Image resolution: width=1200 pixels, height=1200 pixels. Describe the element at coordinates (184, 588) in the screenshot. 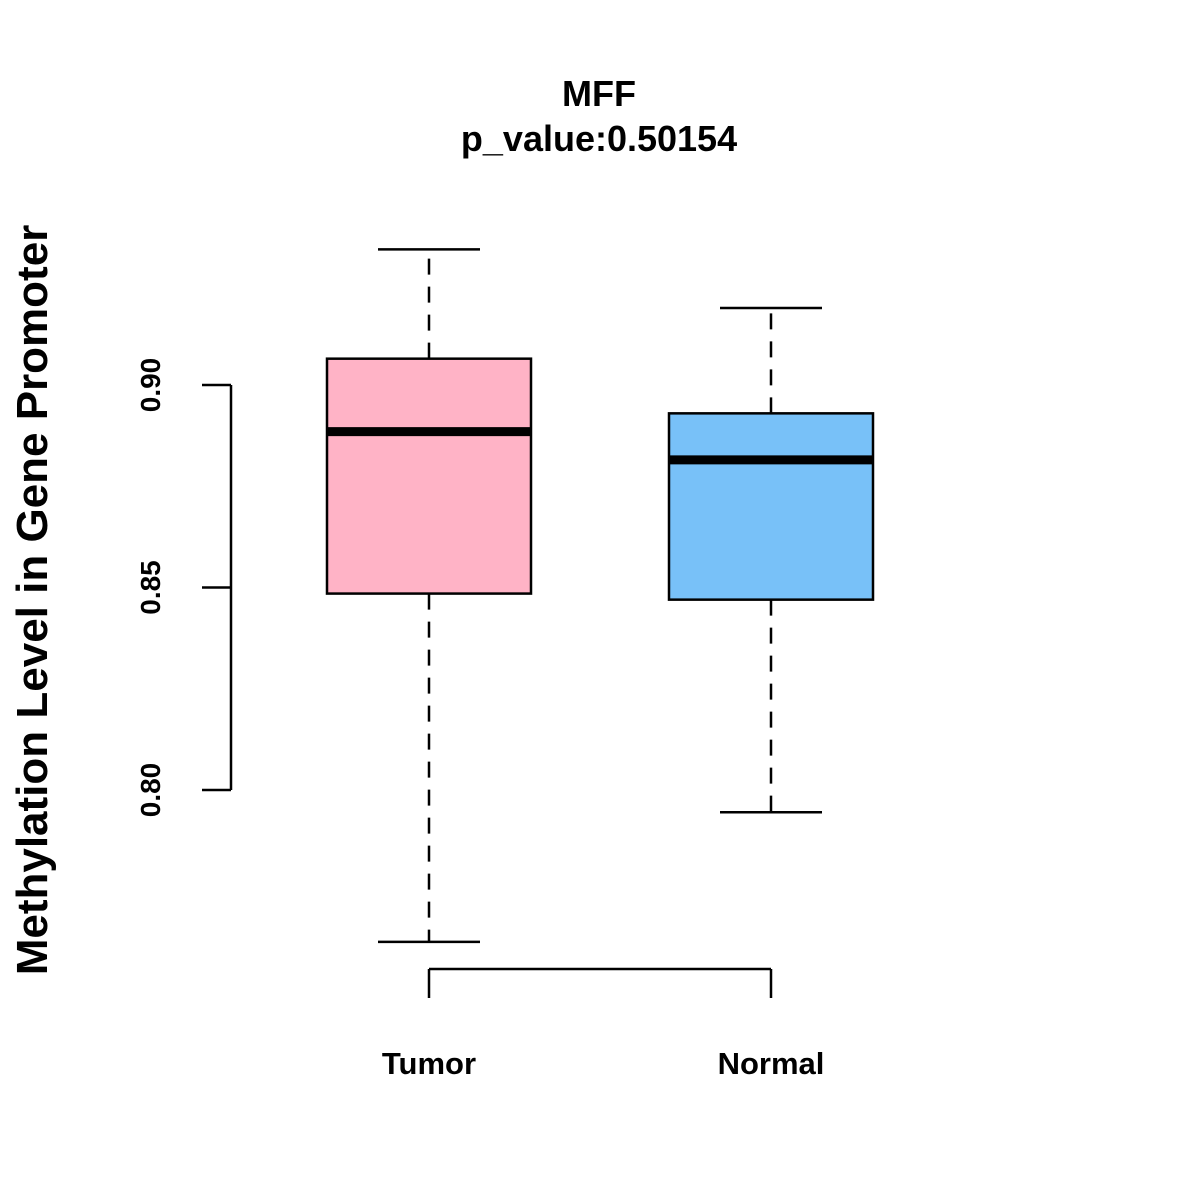

I see `y-axis: 0.80 0.85 0.90` at that location.